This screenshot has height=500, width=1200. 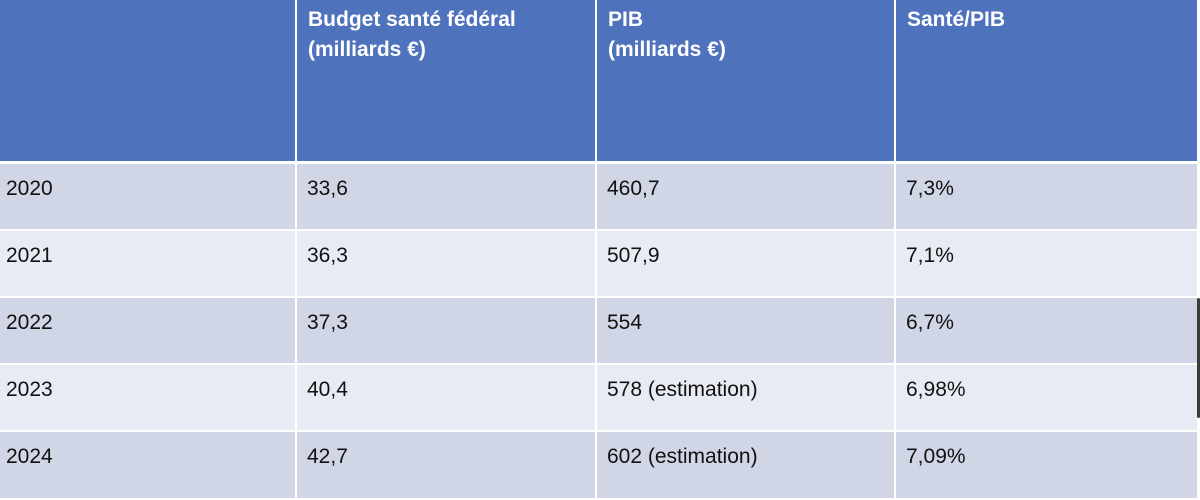 I want to click on table-cell-ratio: 7,09%, so click(x=1046, y=466).